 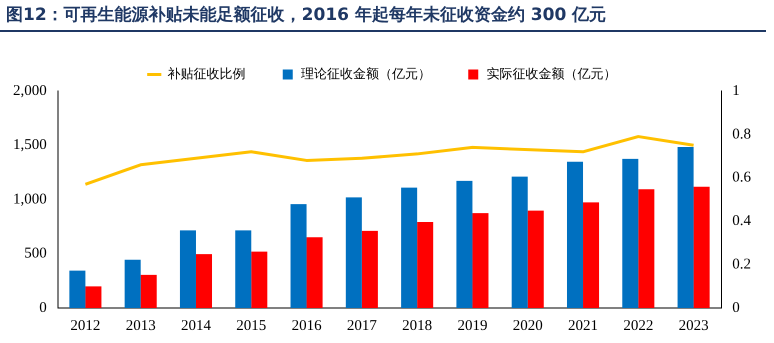 What do you see at coordinates (551, 74) in the screenshot?
I see `legend-label: 实际征收金额（亿元）` at bounding box center [551, 74].